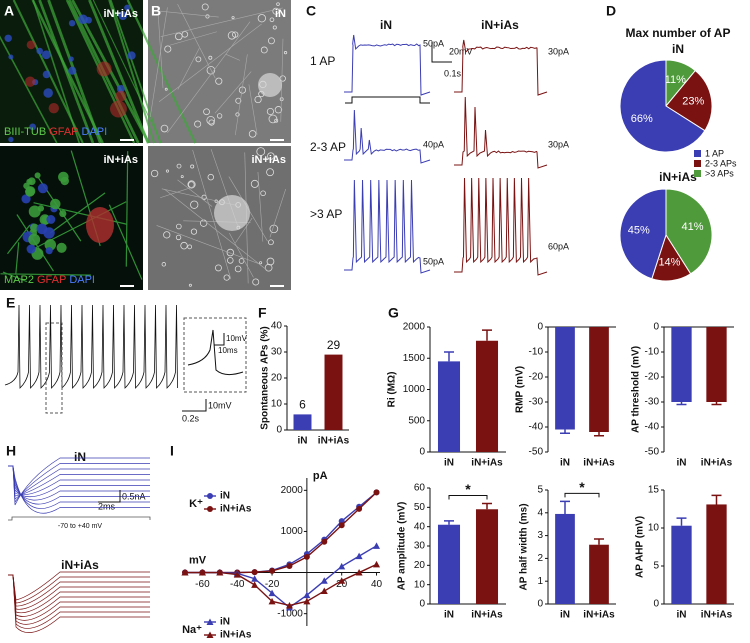  Describe the element at coordinates (721, 163) in the screenshot. I see `legend-label: 2-3 APs` at that location.